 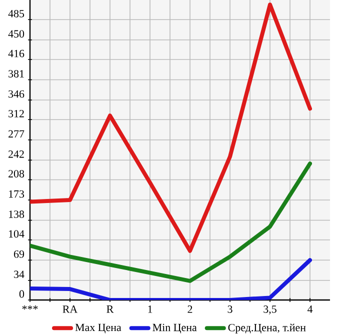 What do you see at coordinates (16, 134) in the screenshot?
I see `y-tick-label: 277` at bounding box center [16, 134].